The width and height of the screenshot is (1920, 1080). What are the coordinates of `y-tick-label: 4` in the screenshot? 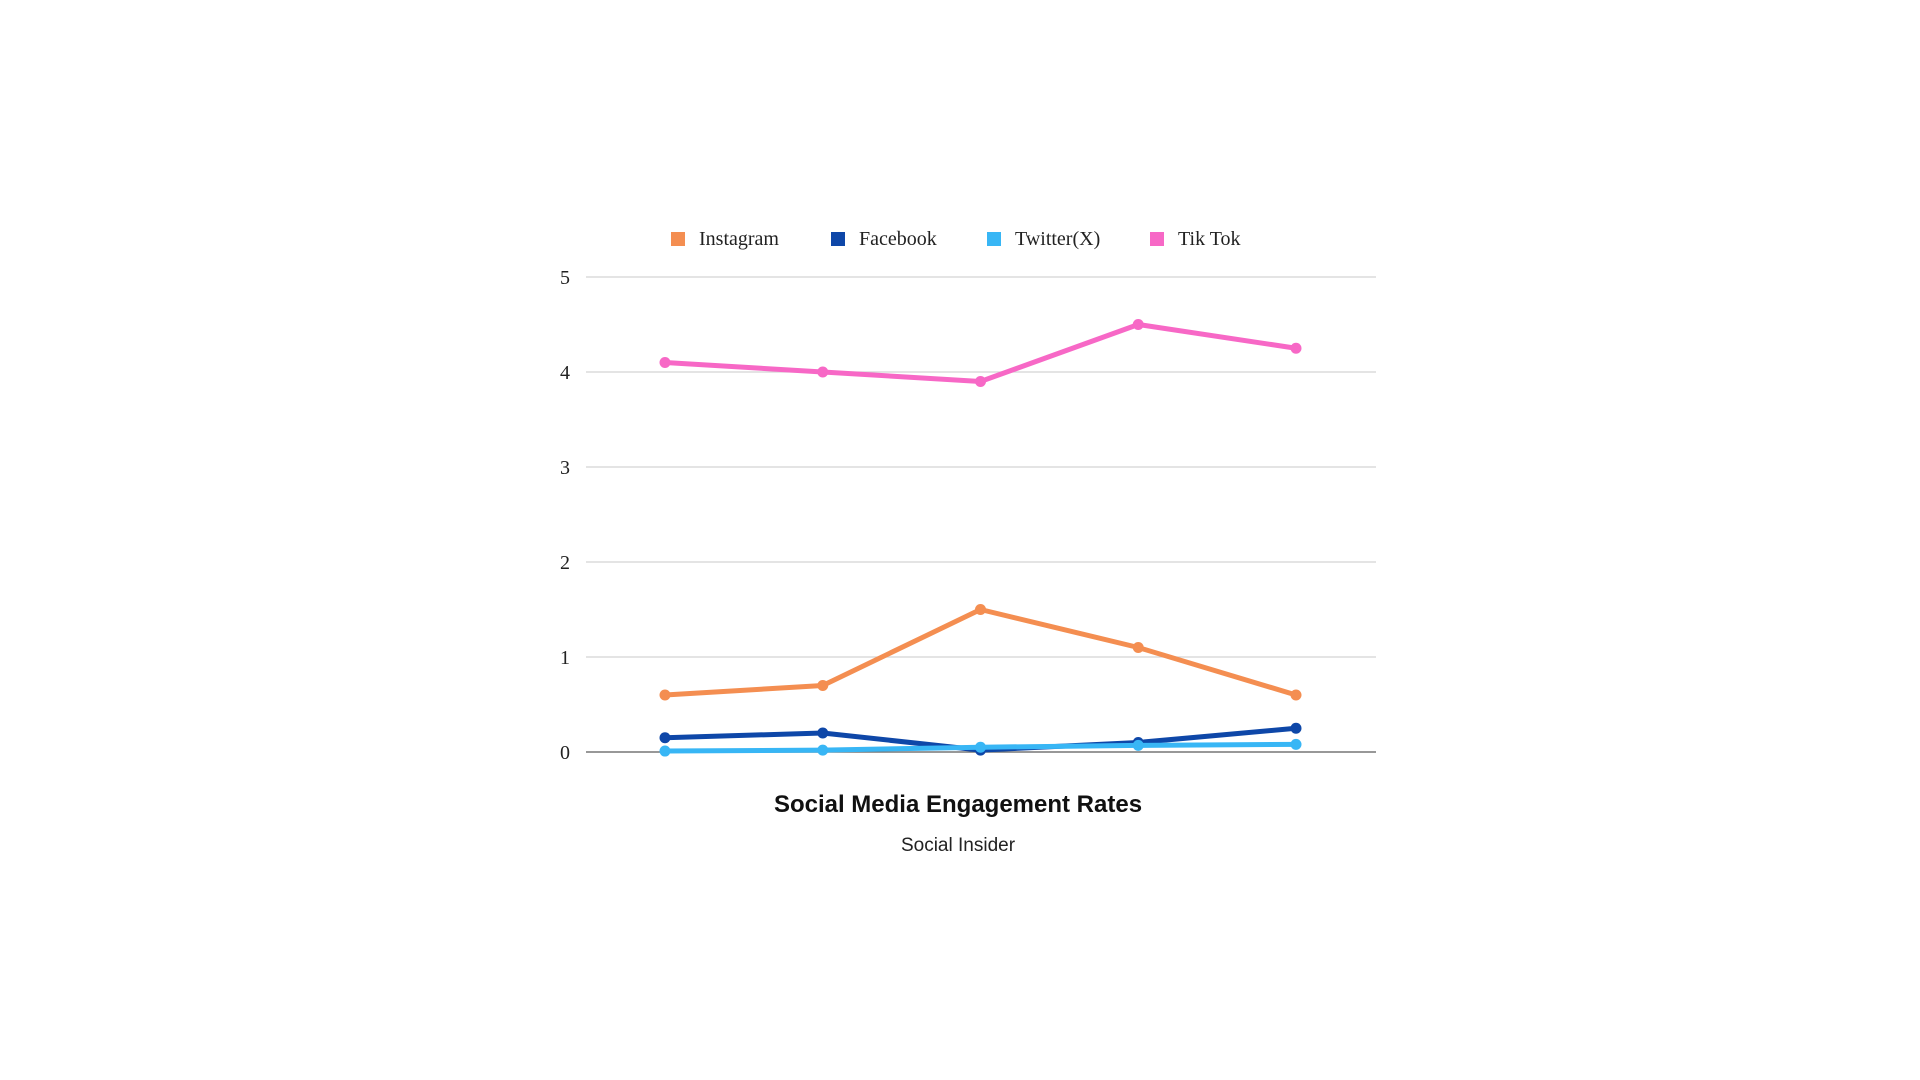 It's located at (565, 373).